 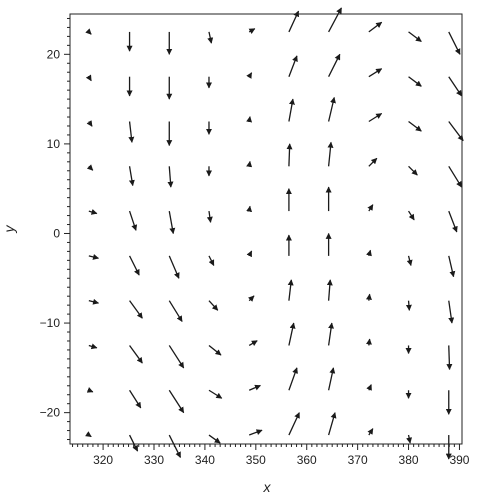 I want to click on y-axis-title: y, so click(x=9, y=229).